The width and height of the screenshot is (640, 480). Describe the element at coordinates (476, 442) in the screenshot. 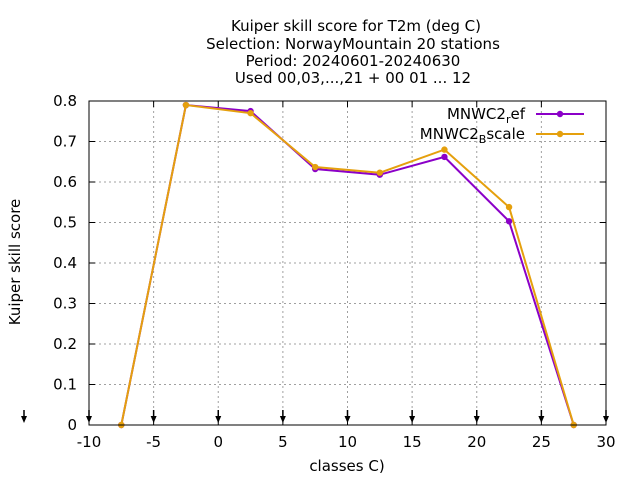

I see `x-tick-label: 20` at that location.